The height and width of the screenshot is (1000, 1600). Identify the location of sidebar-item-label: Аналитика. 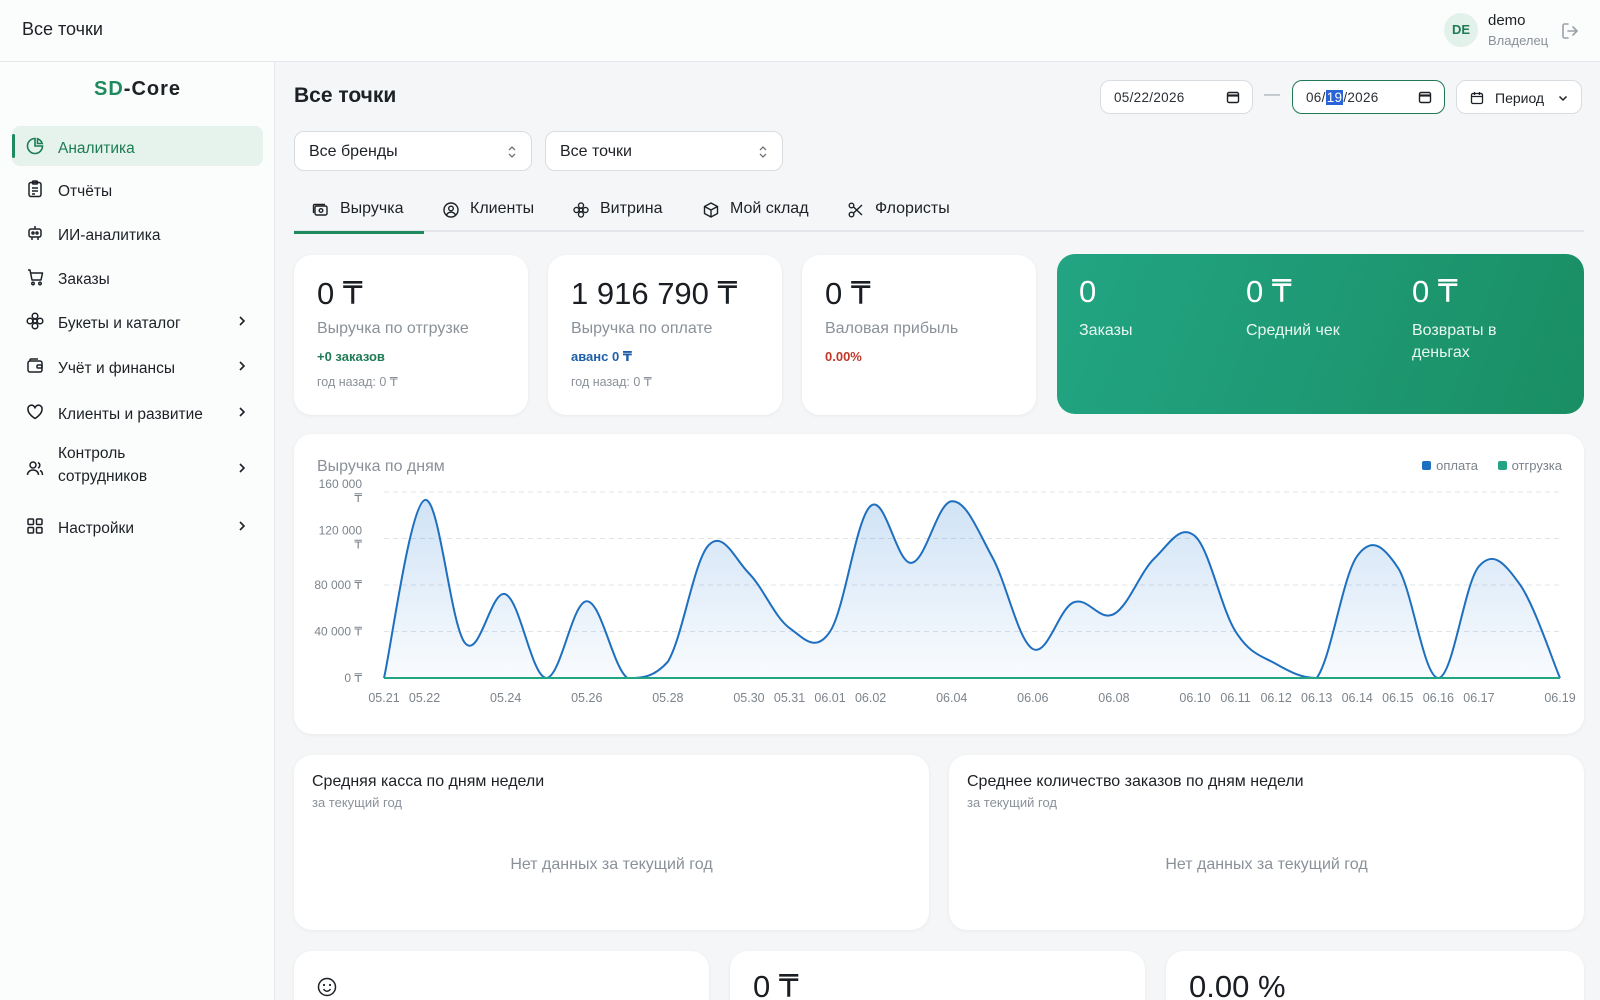
(96, 148).